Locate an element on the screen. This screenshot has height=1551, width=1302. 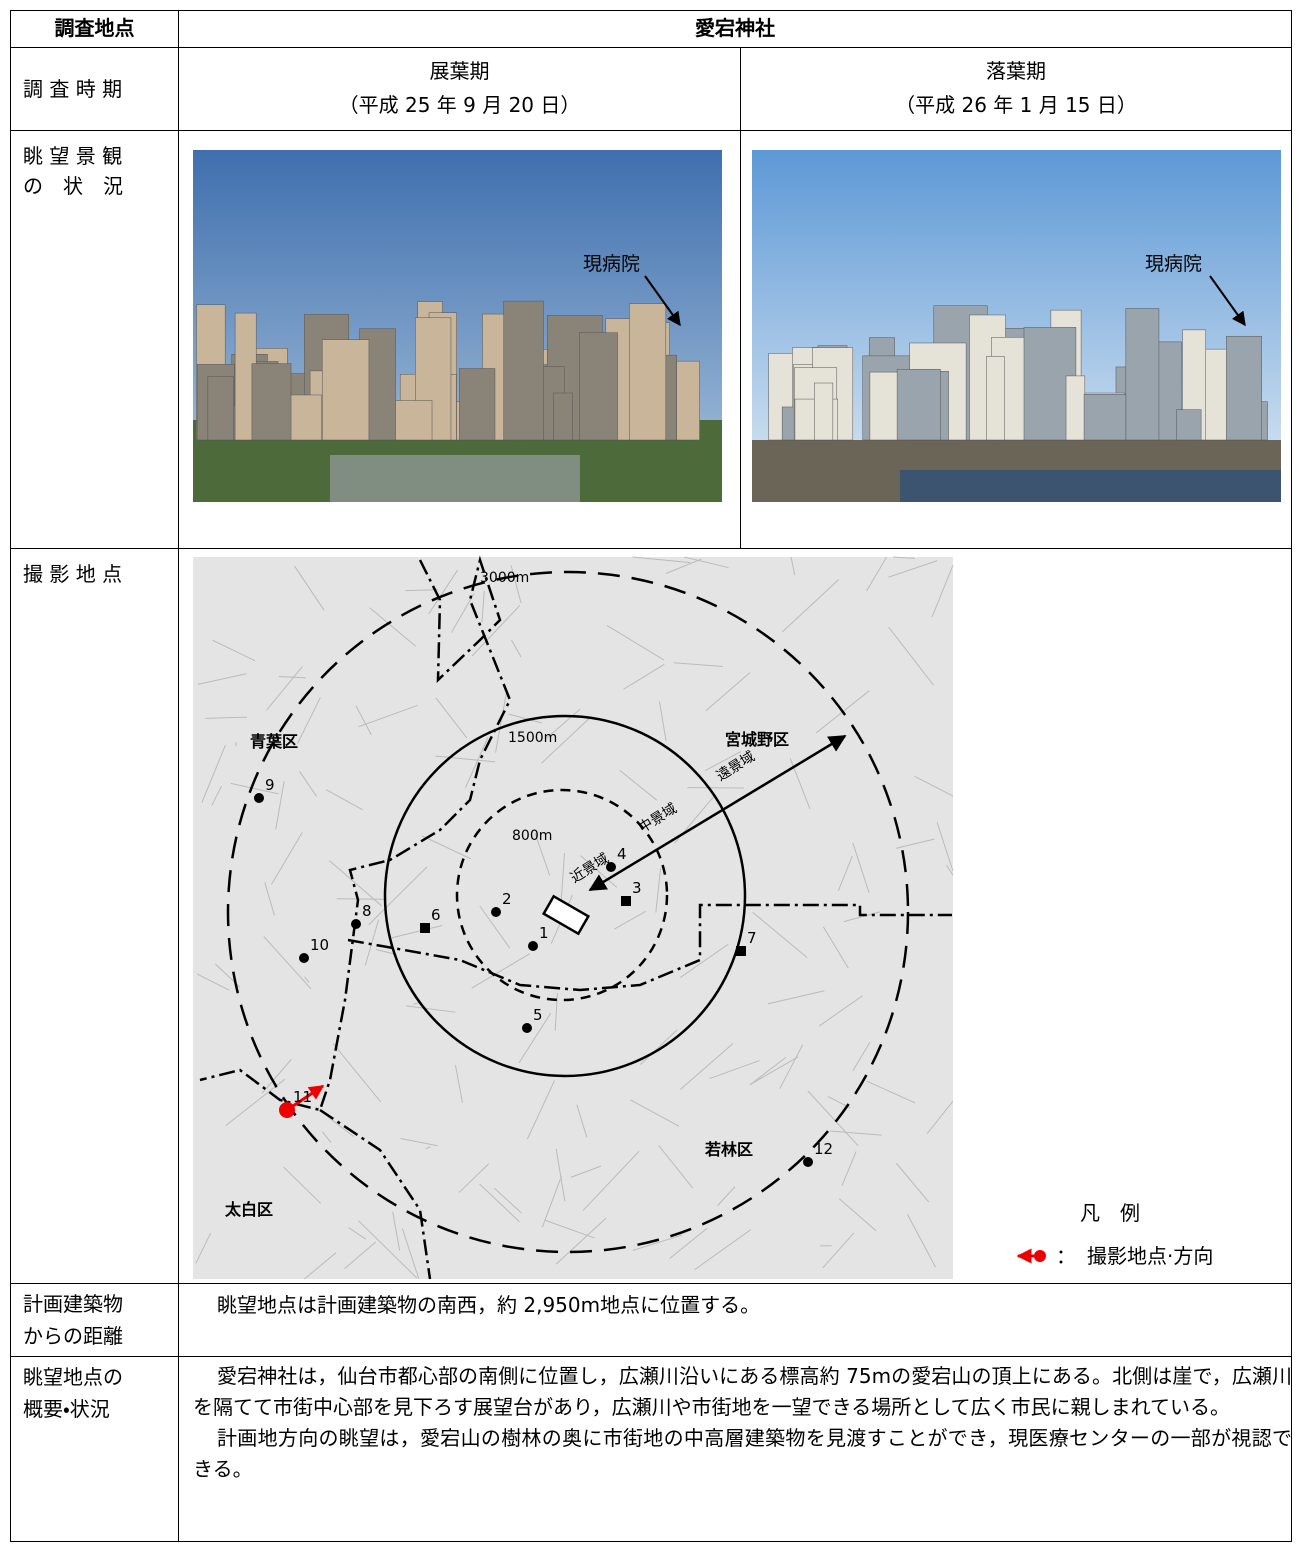
ward-label: 太白区 is located at coordinates (248, 1209).